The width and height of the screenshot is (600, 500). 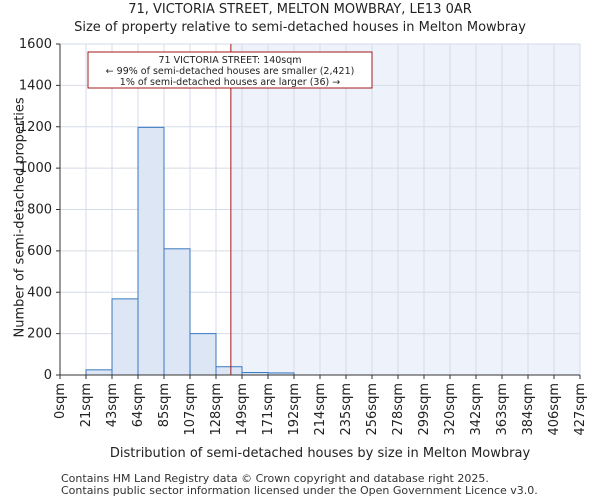 I want to click on x-tick-label: 128sqm, so click(x=216, y=409).